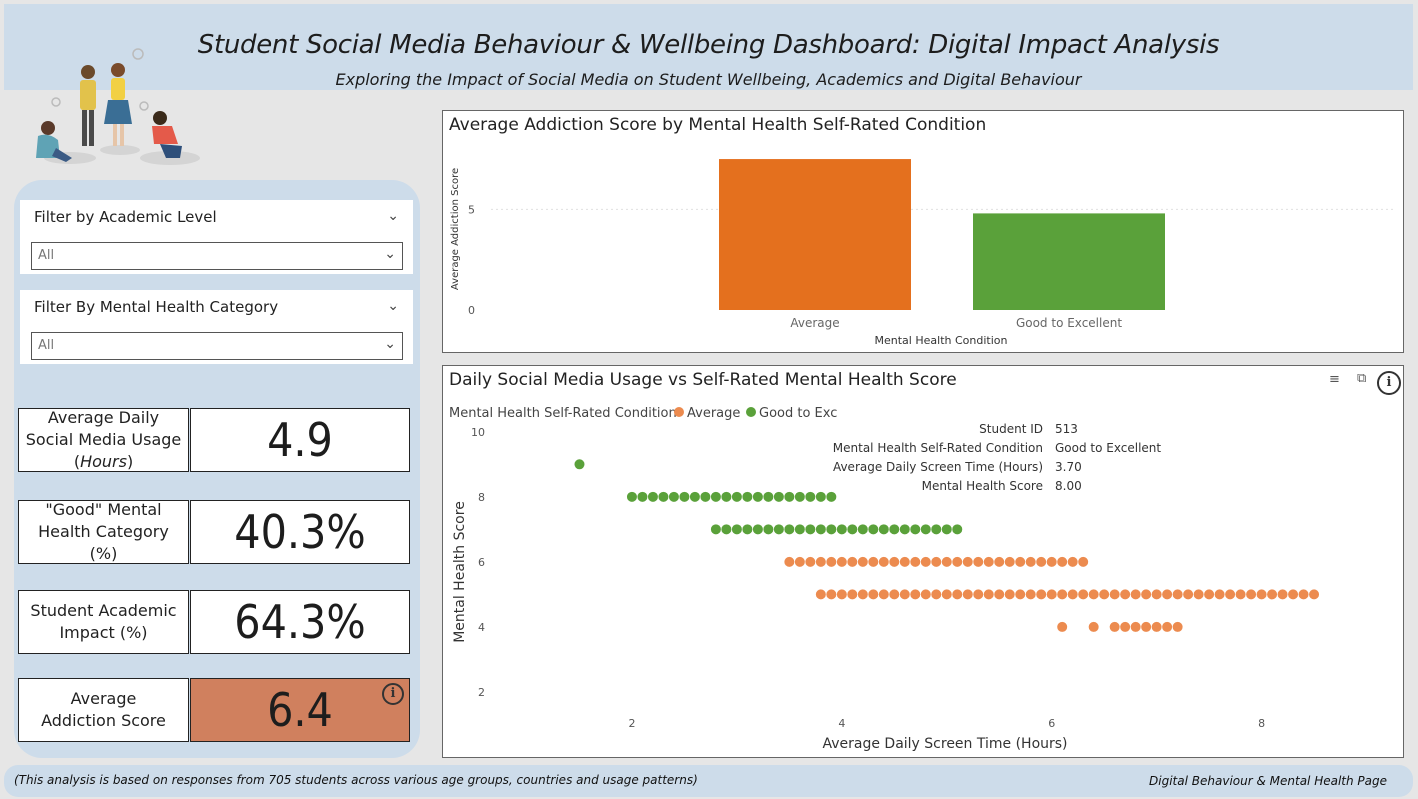  I want to click on mental-filter-dropdown: All ⌄, so click(217, 346).